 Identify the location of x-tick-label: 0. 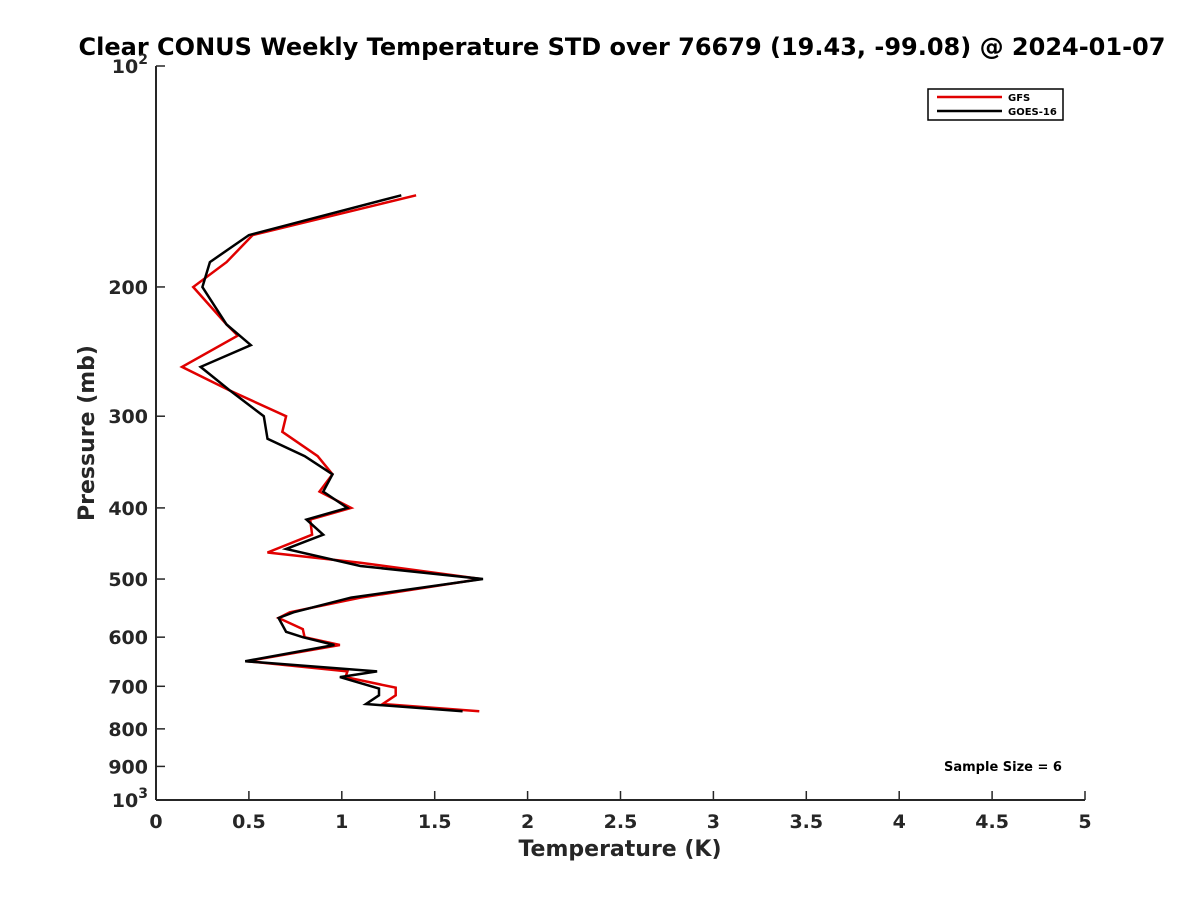
(155, 822).